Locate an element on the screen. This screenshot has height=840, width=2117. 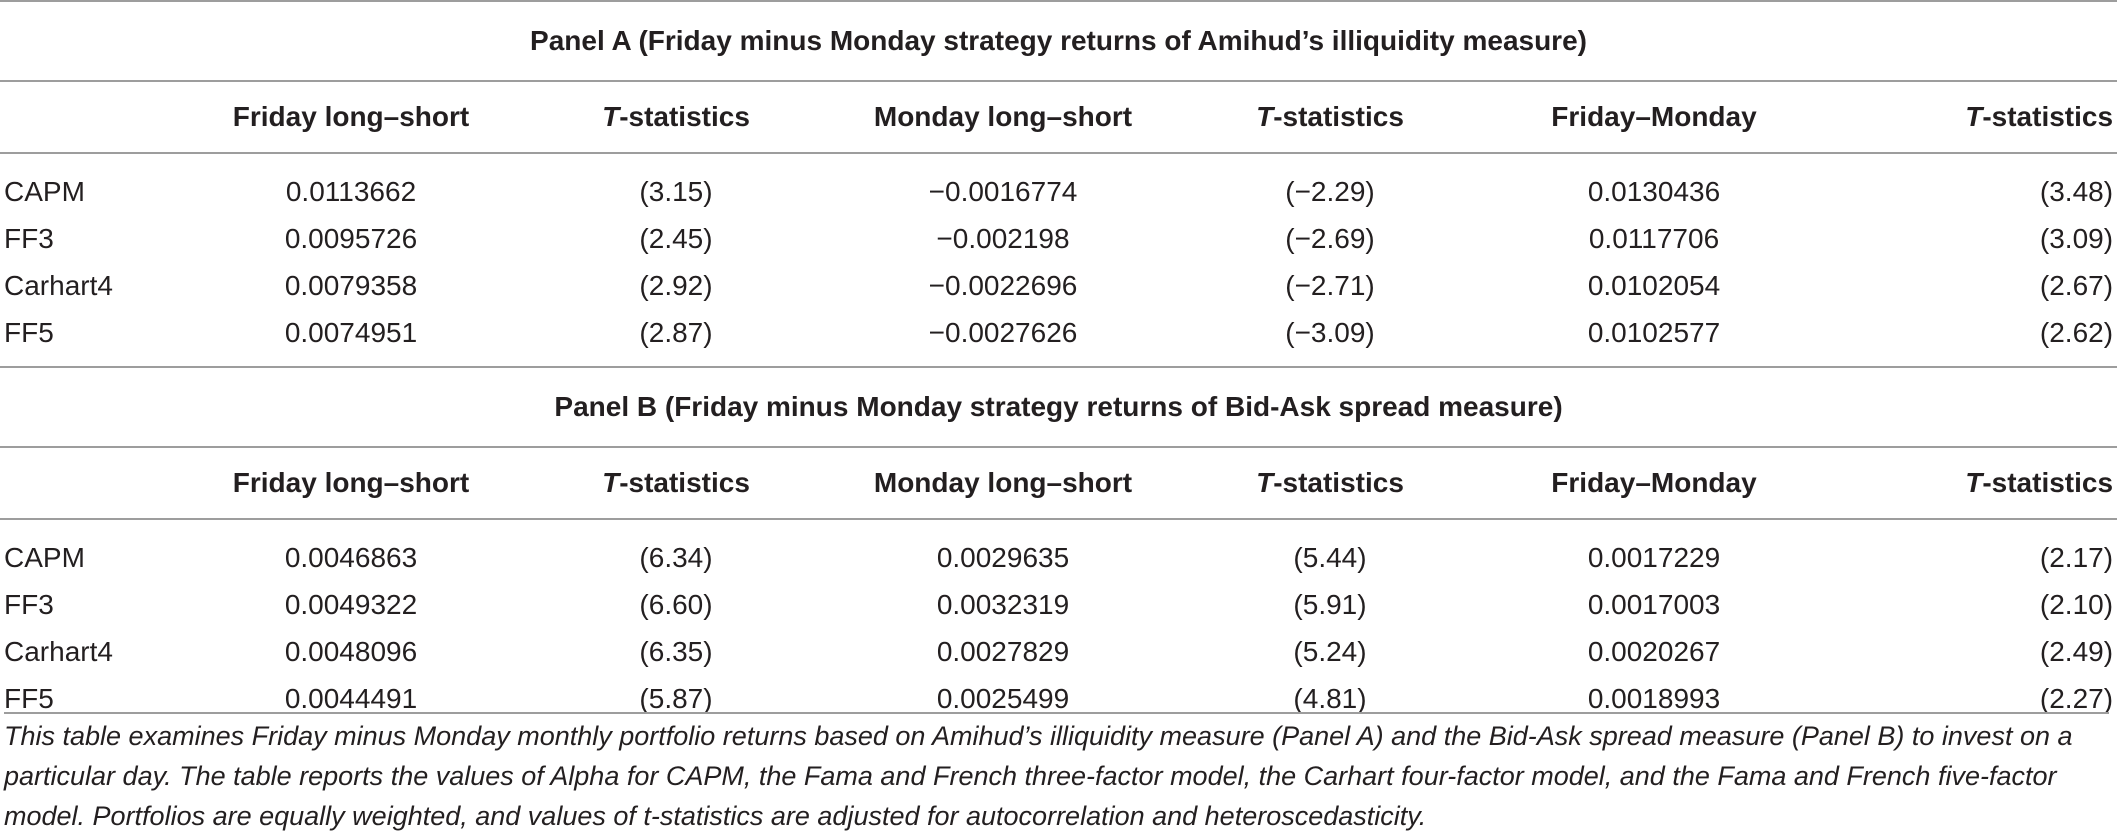
table-cell: 0.0102577 is located at coordinates (1654, 332).